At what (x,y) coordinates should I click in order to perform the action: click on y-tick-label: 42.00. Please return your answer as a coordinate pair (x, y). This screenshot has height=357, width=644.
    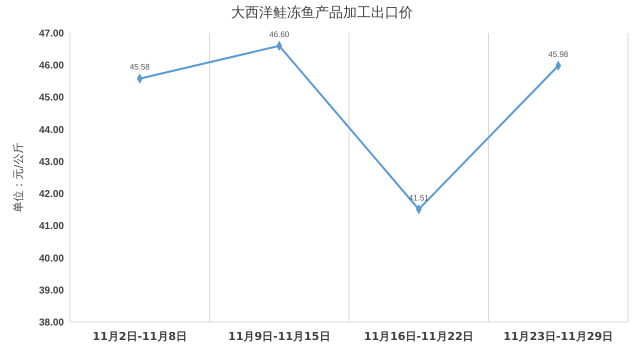
    Looking at the image, I should click on (51, 194).